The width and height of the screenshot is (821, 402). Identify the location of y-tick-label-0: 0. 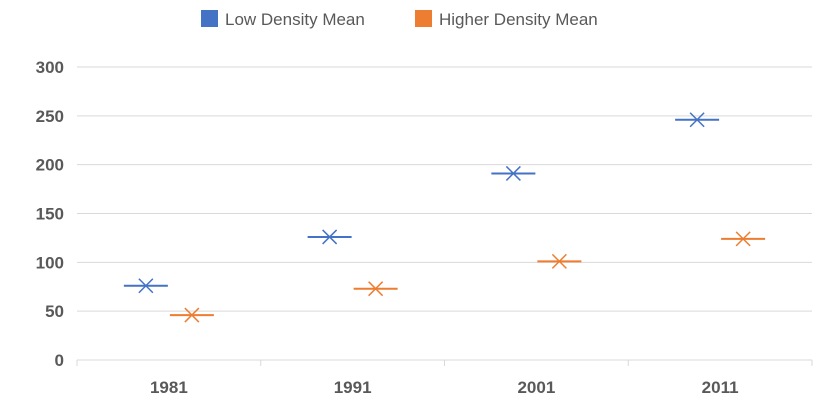
(59, 360).